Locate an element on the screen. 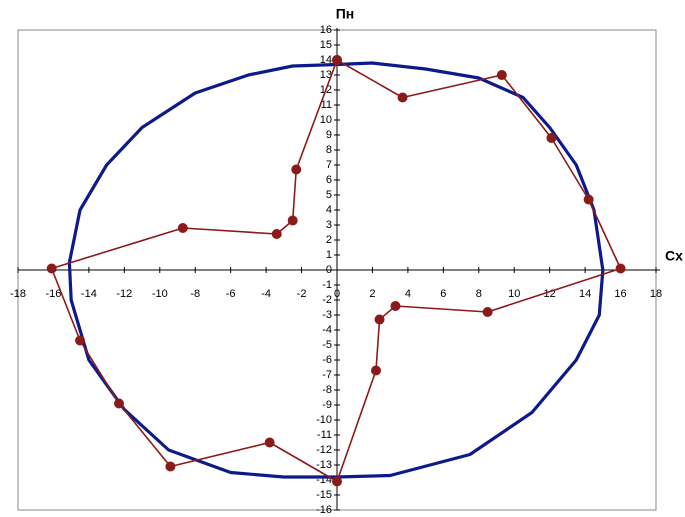 This screenshot has height=517, width=685. y-tick-label: 3 is located at coordinates (329, 225).